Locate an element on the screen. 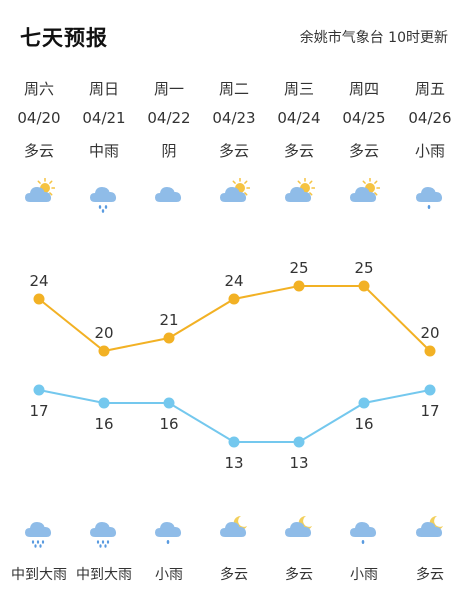 This screenshot has width=466, height=600. day-condition: 阴 is located at coordinates (169, 151).